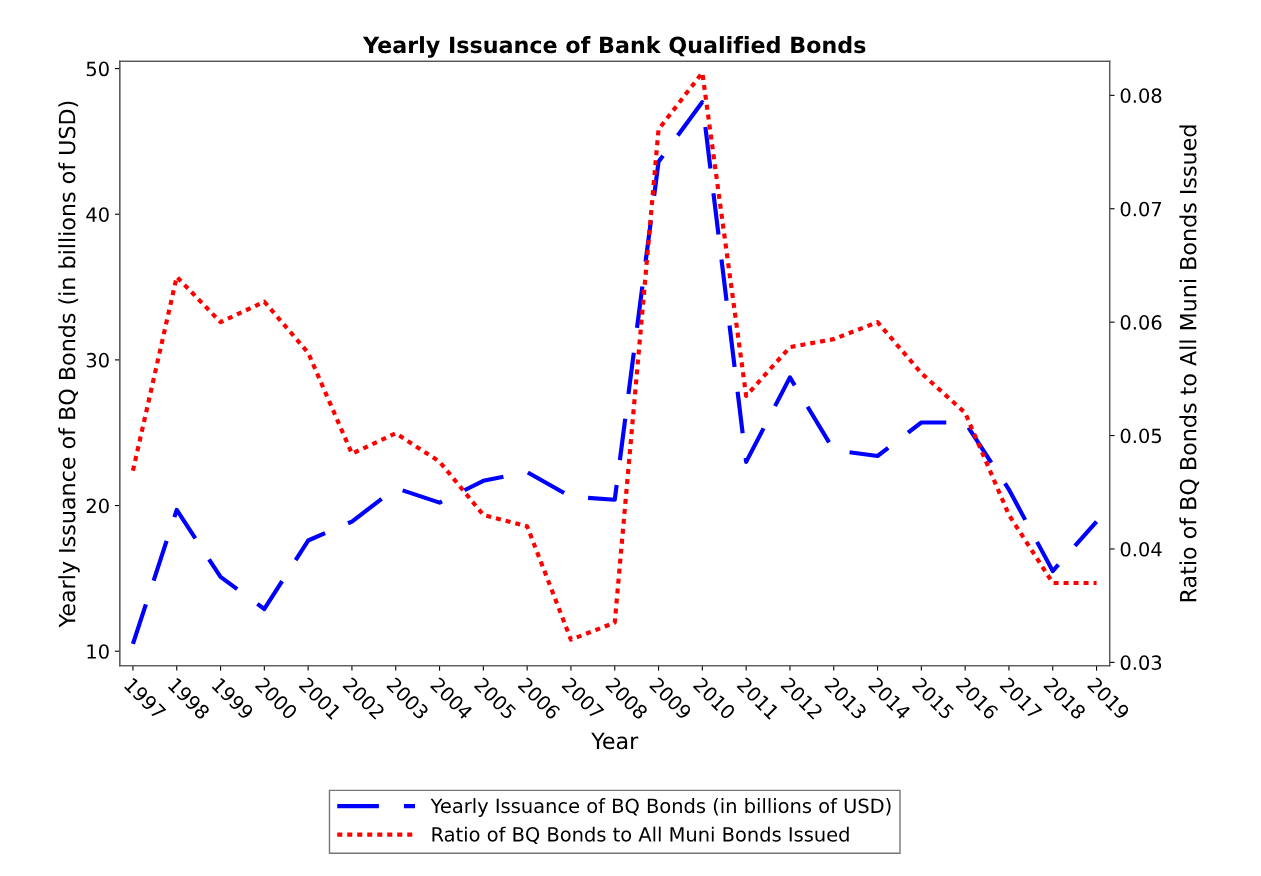 The image size is (1261, 876). I want to click on legend-label: Yearly Issuance of BQ Bonds (in billions of USD), so click(660, 807).